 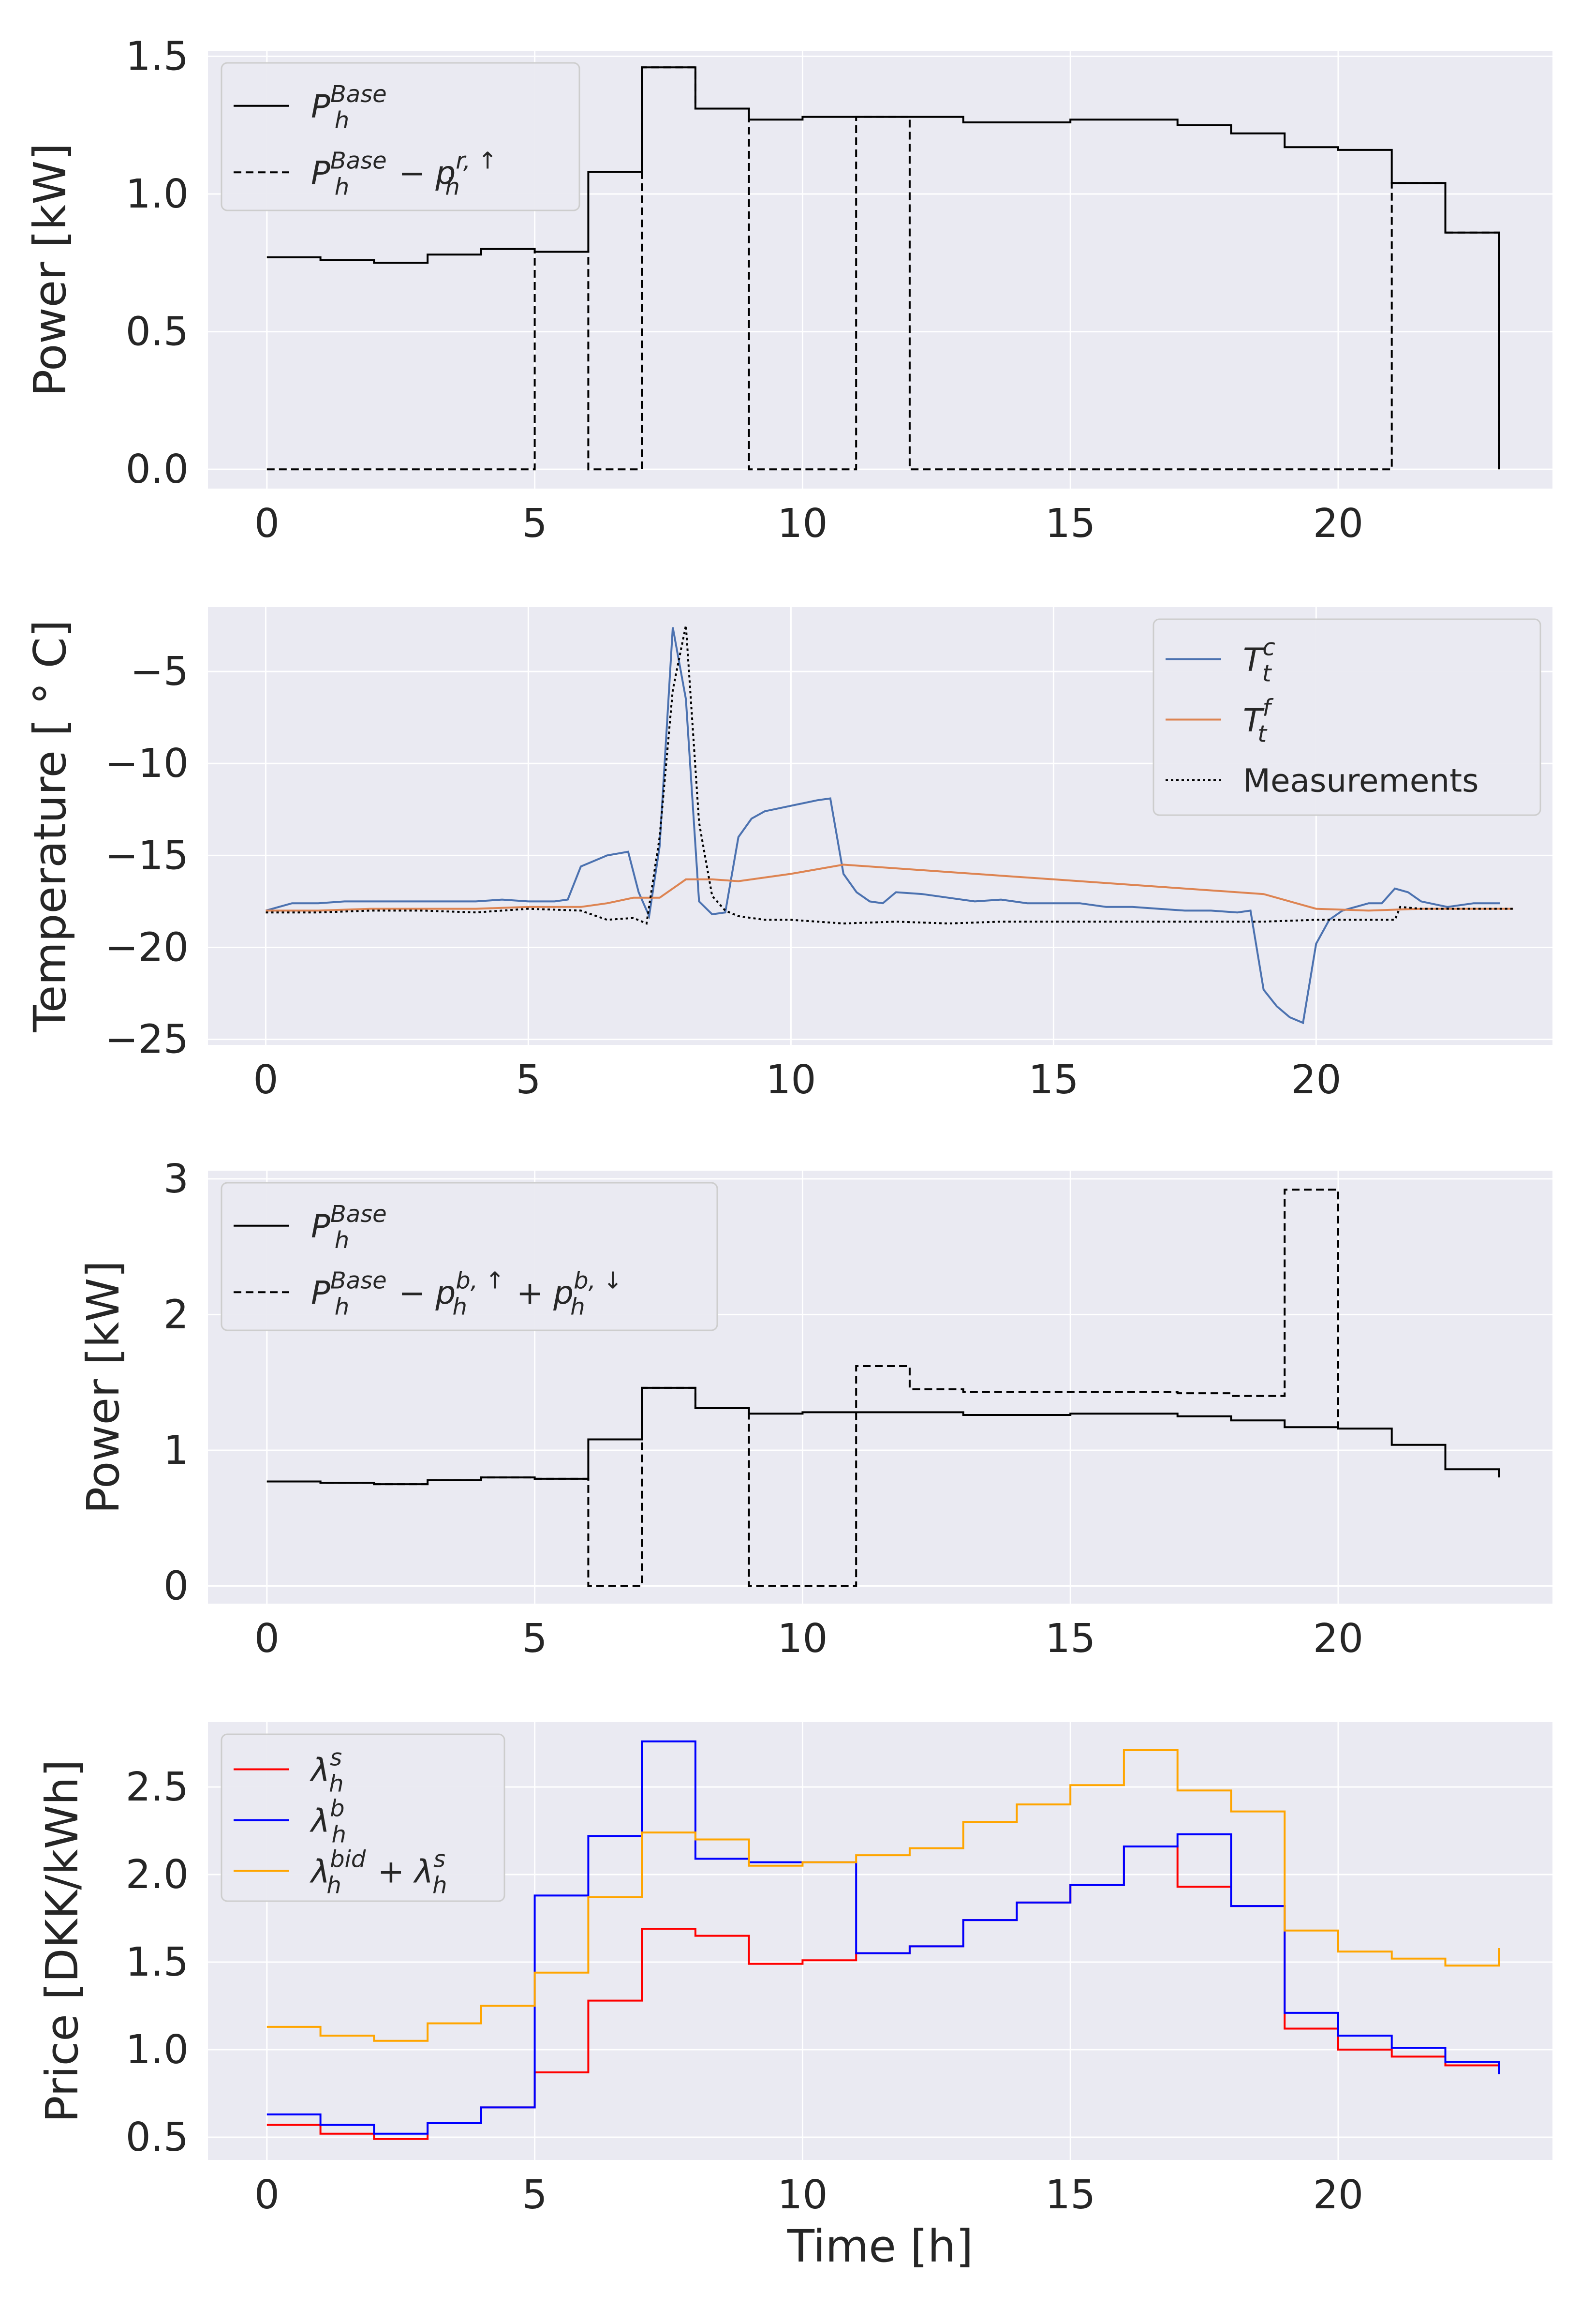 What do you see at coordinates (176, 1586) in the screenshot?
I see `y-tick-label: 0` at bounding box center [176, 1586].